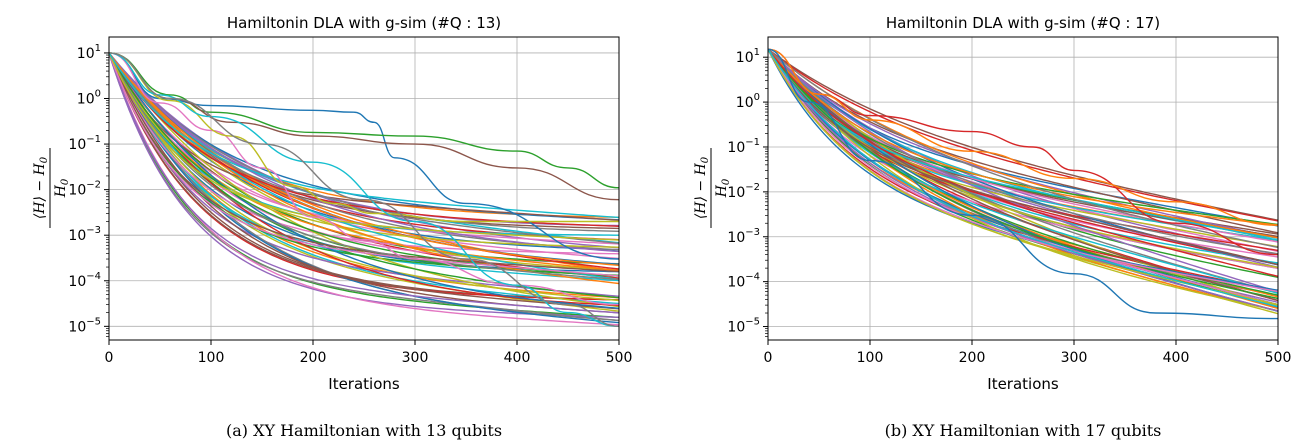 This screenshot has height=446, width=1304. Describe the element at coordinates (743, 191) in the screenshot. I see `panel-b-y-tick-label: 10⁻²` at that location.